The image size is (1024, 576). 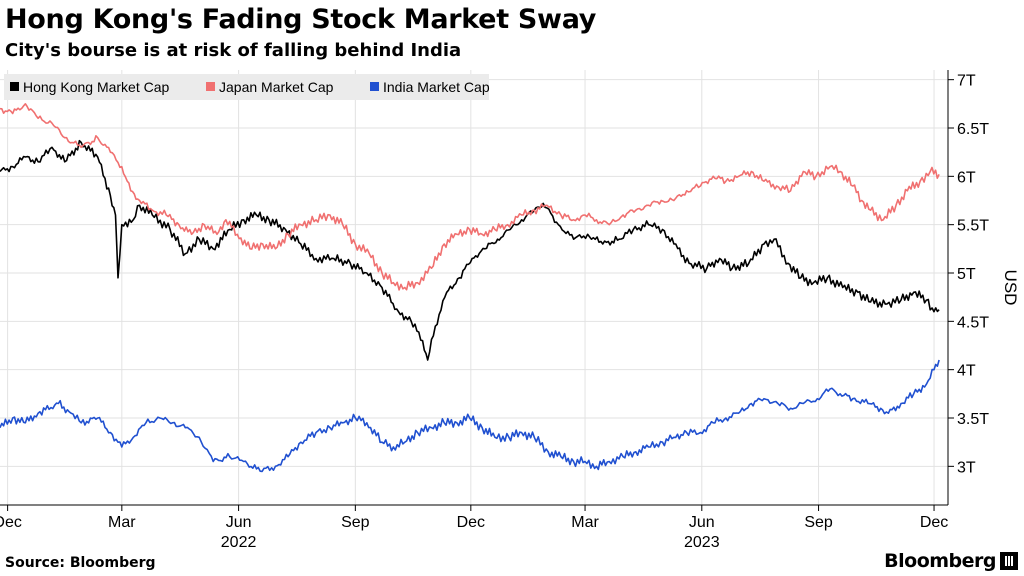 I want to click on x-year-label: 2023, so click(x=702, y=542).